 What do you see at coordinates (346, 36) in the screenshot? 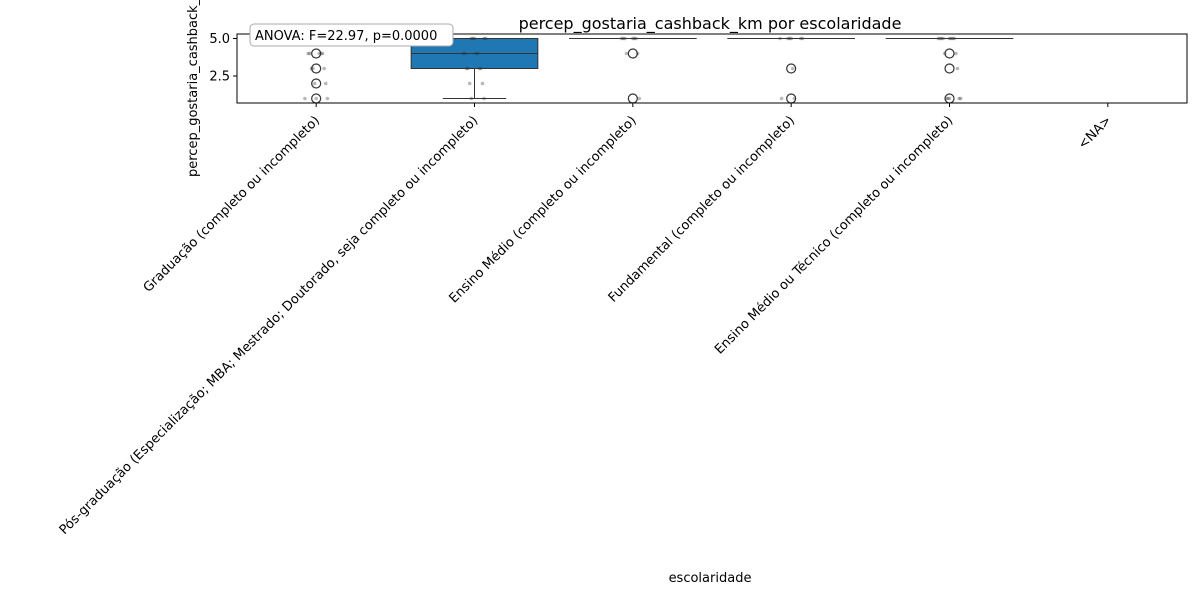
I see `anova-annotation-text: ANOVA: F=22.97, p=0.0000` at bounding box center [346, 36].